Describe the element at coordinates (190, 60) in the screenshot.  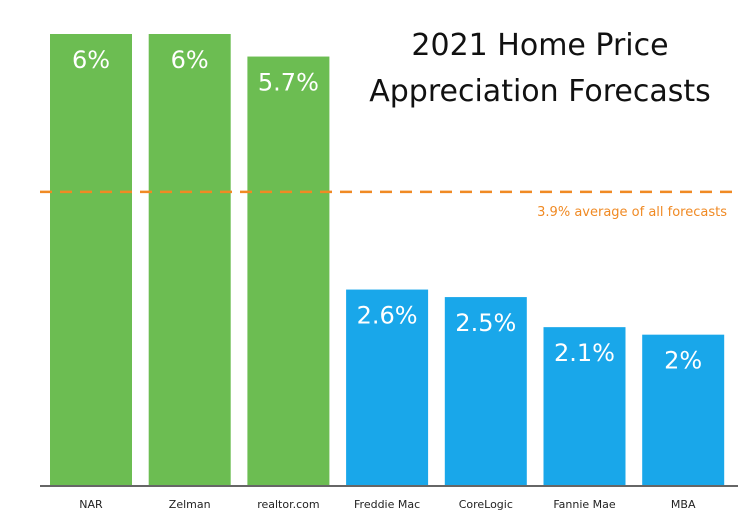
I see `data-label-2: 6%` at that location.